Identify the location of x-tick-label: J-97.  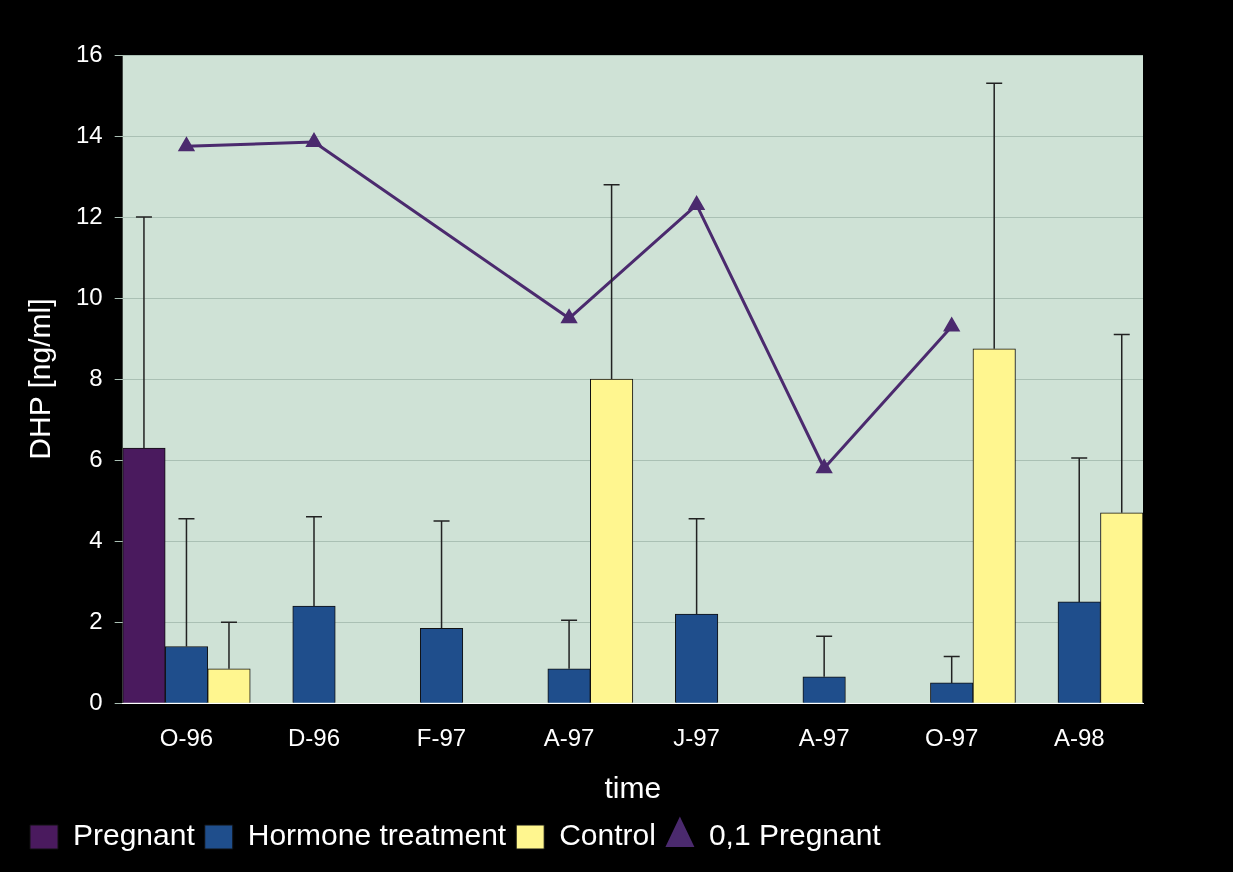
(696, 738).